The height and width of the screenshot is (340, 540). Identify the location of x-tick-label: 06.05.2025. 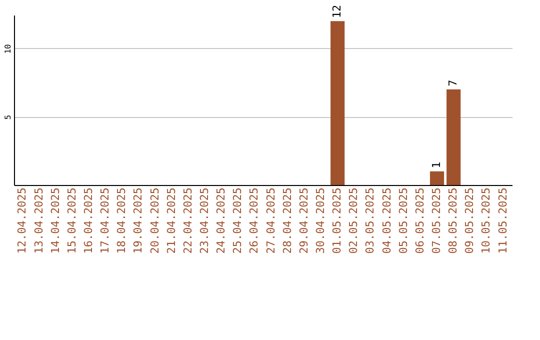
(419, 221).